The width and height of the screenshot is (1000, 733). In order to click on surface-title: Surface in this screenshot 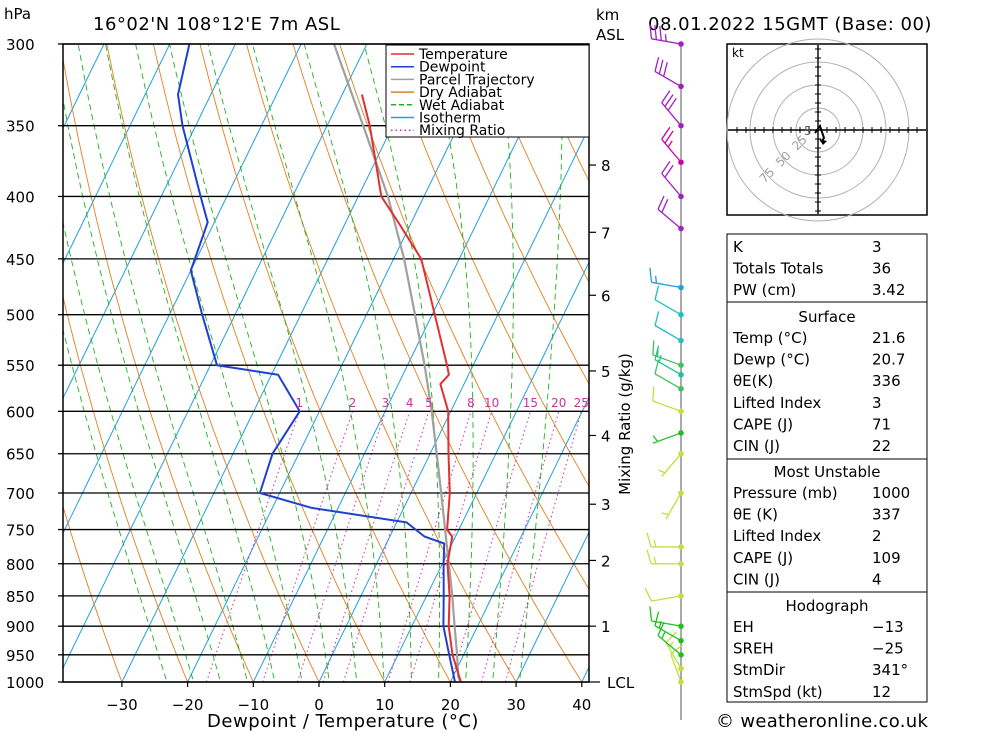, I will do `click(826, 317)`.